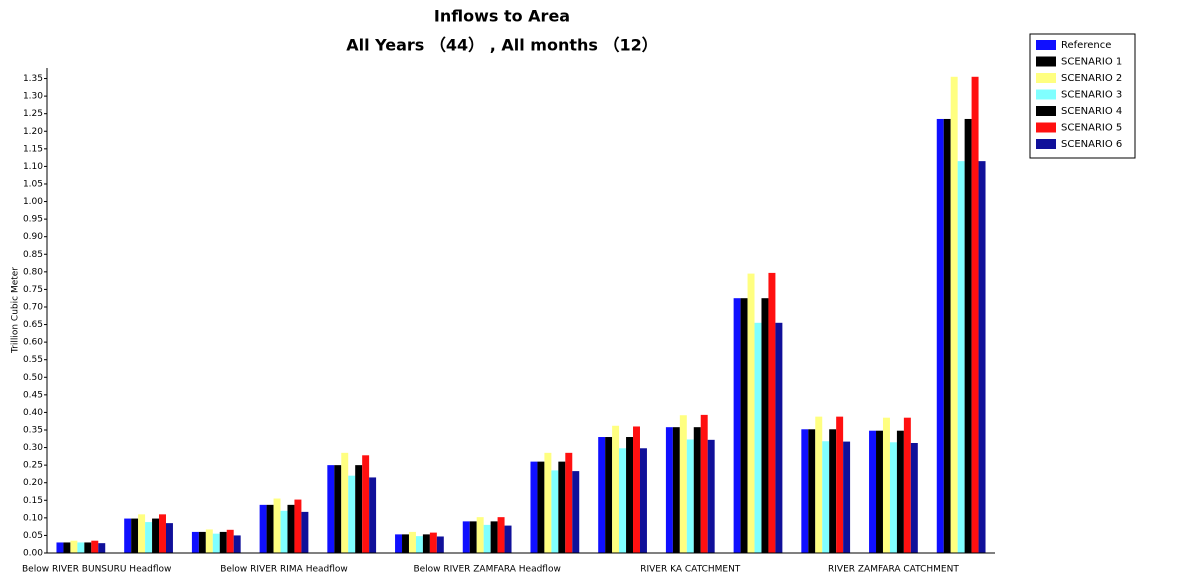 The height and width of the screenshot is (586, 1177). What do you see at coordinates (33, 132) in the screenshot?
I see `y-tick-label: 1.20` at bounding box center [33, 132].